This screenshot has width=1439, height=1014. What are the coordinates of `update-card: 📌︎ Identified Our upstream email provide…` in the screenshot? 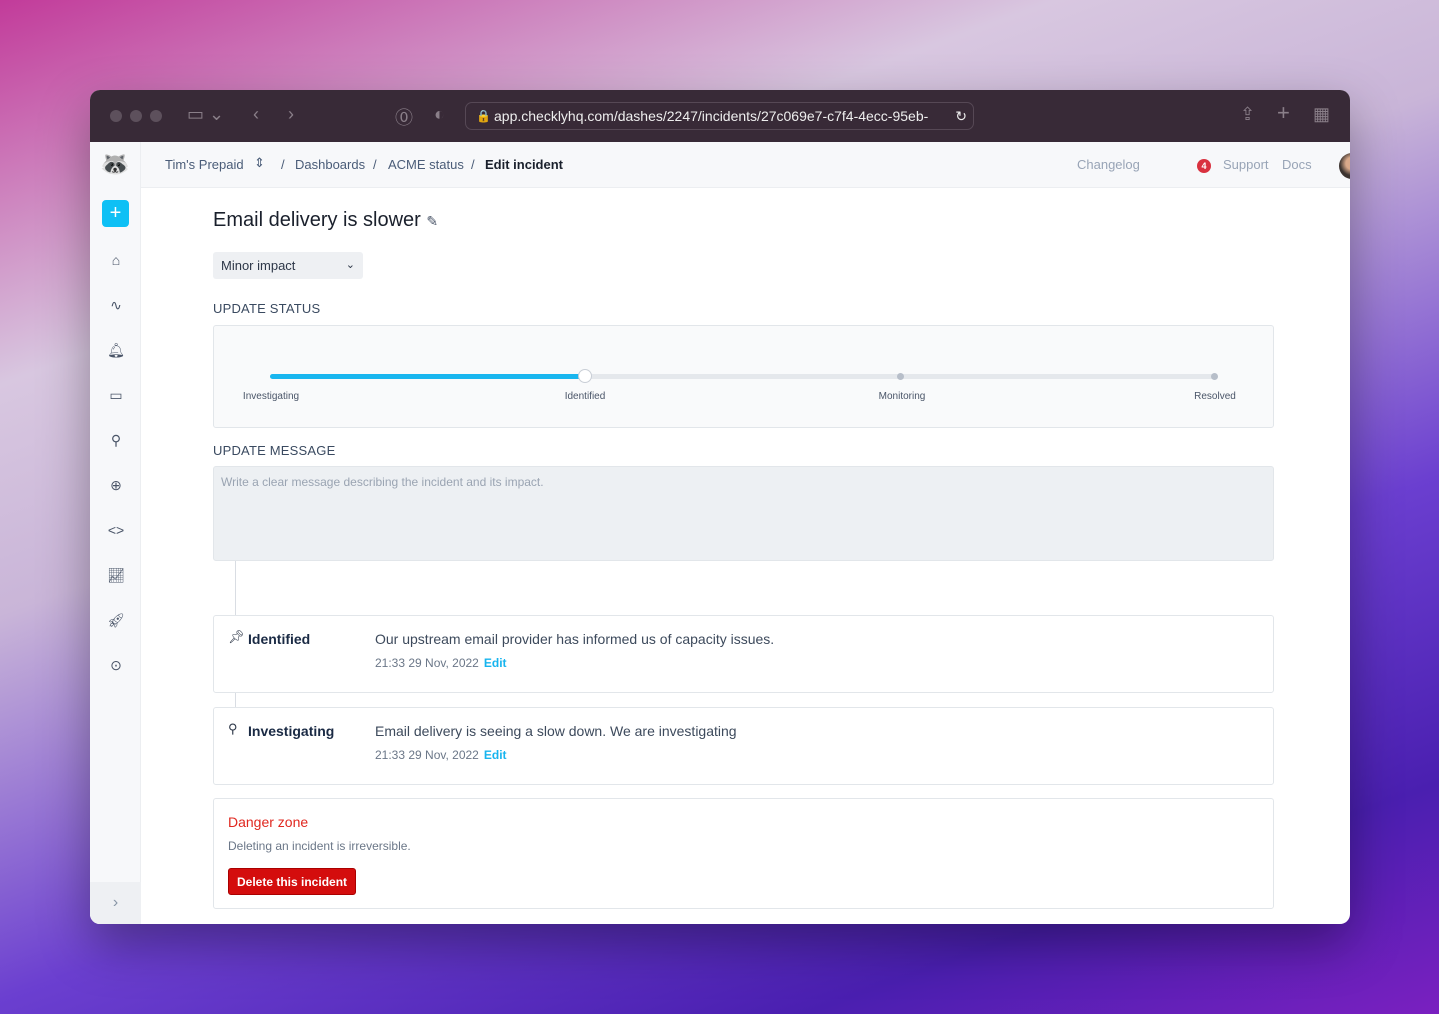 It's located at (743, 654).